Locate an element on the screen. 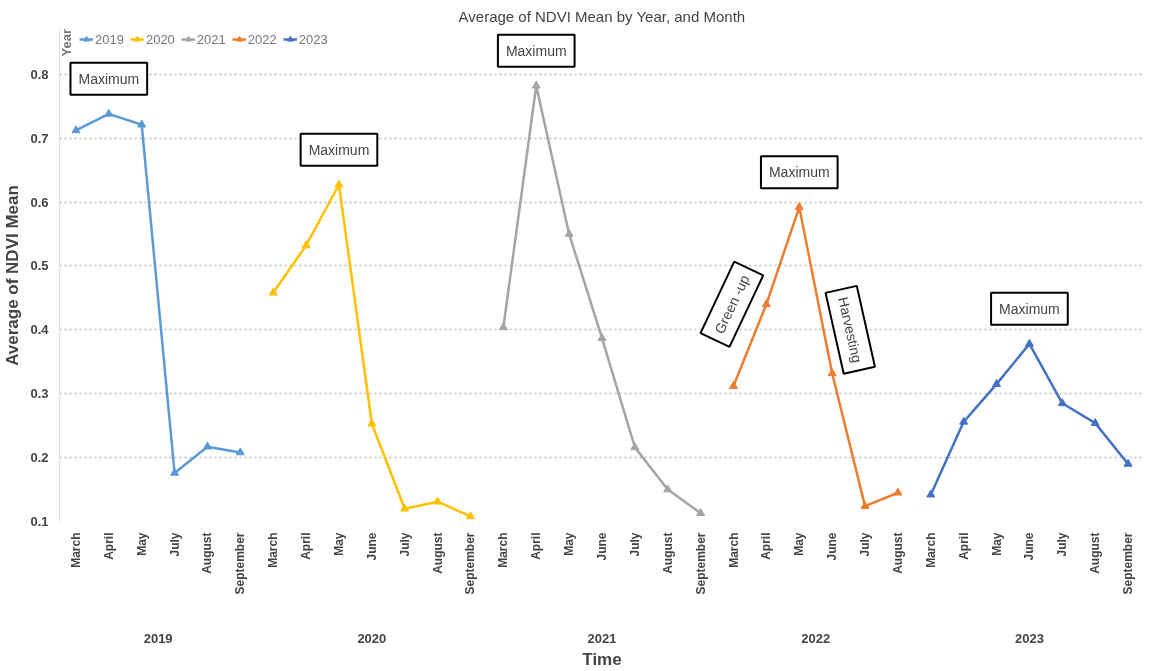 The height and width of the screenshot is (671, 1164). y-tick-label: 0.5 is located at coordinates (39, 266).